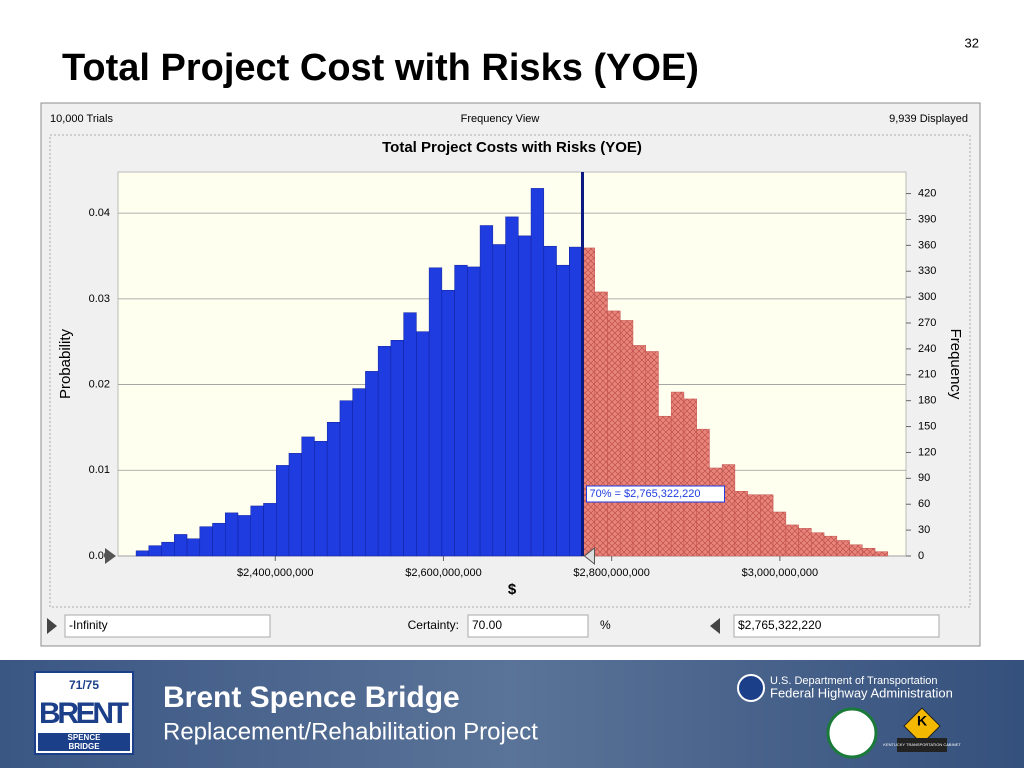 This screenshot has height=768, width=1024. I want to click on lower-slider, so click(110, 556).